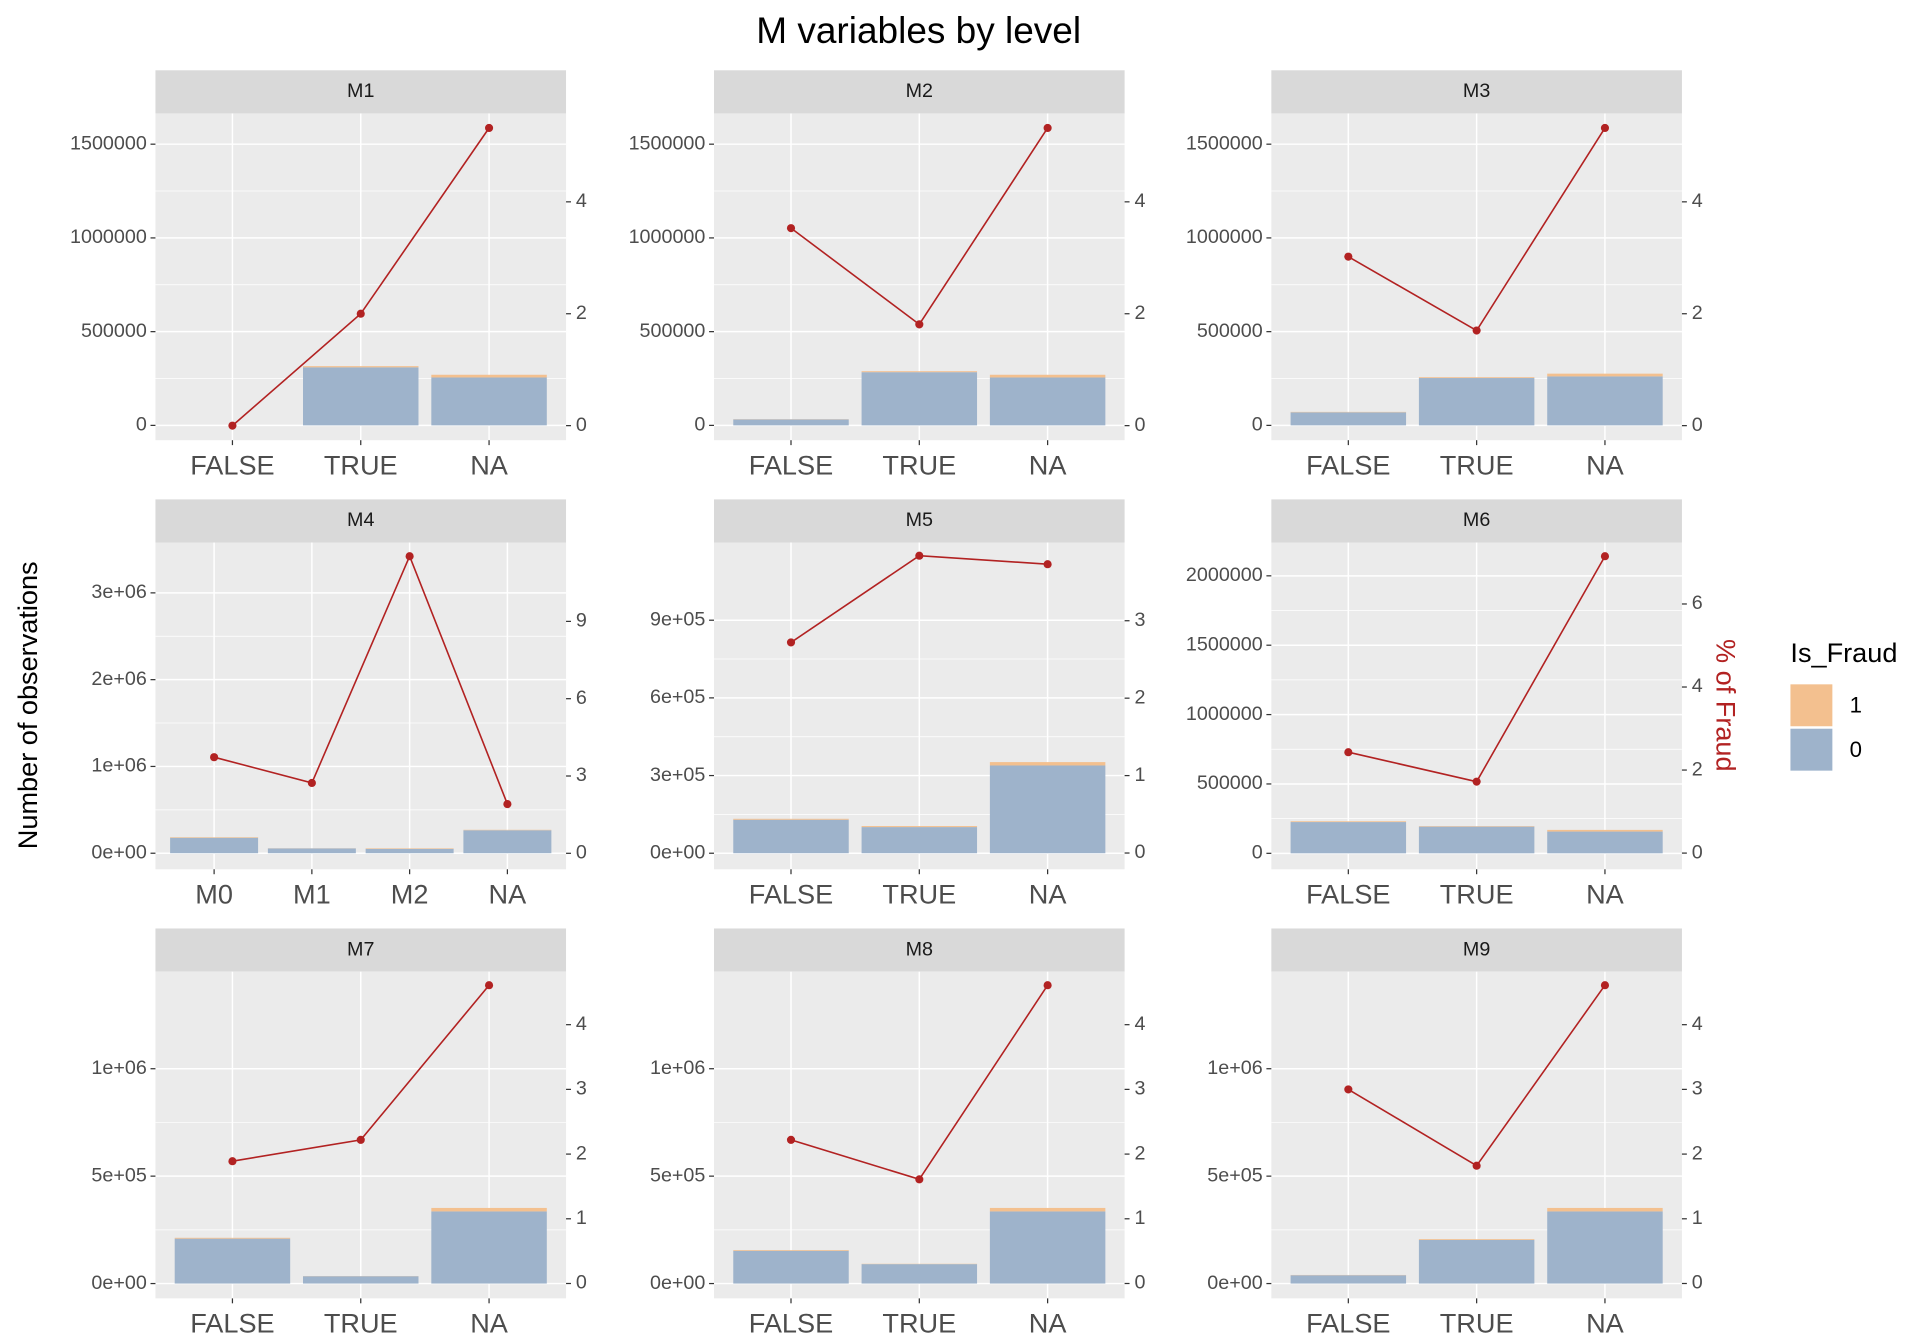  What do you see at coordinates (410, 894) in the screenshot?
I see `x-tick-label: M2` at bounding box center [410, 894].